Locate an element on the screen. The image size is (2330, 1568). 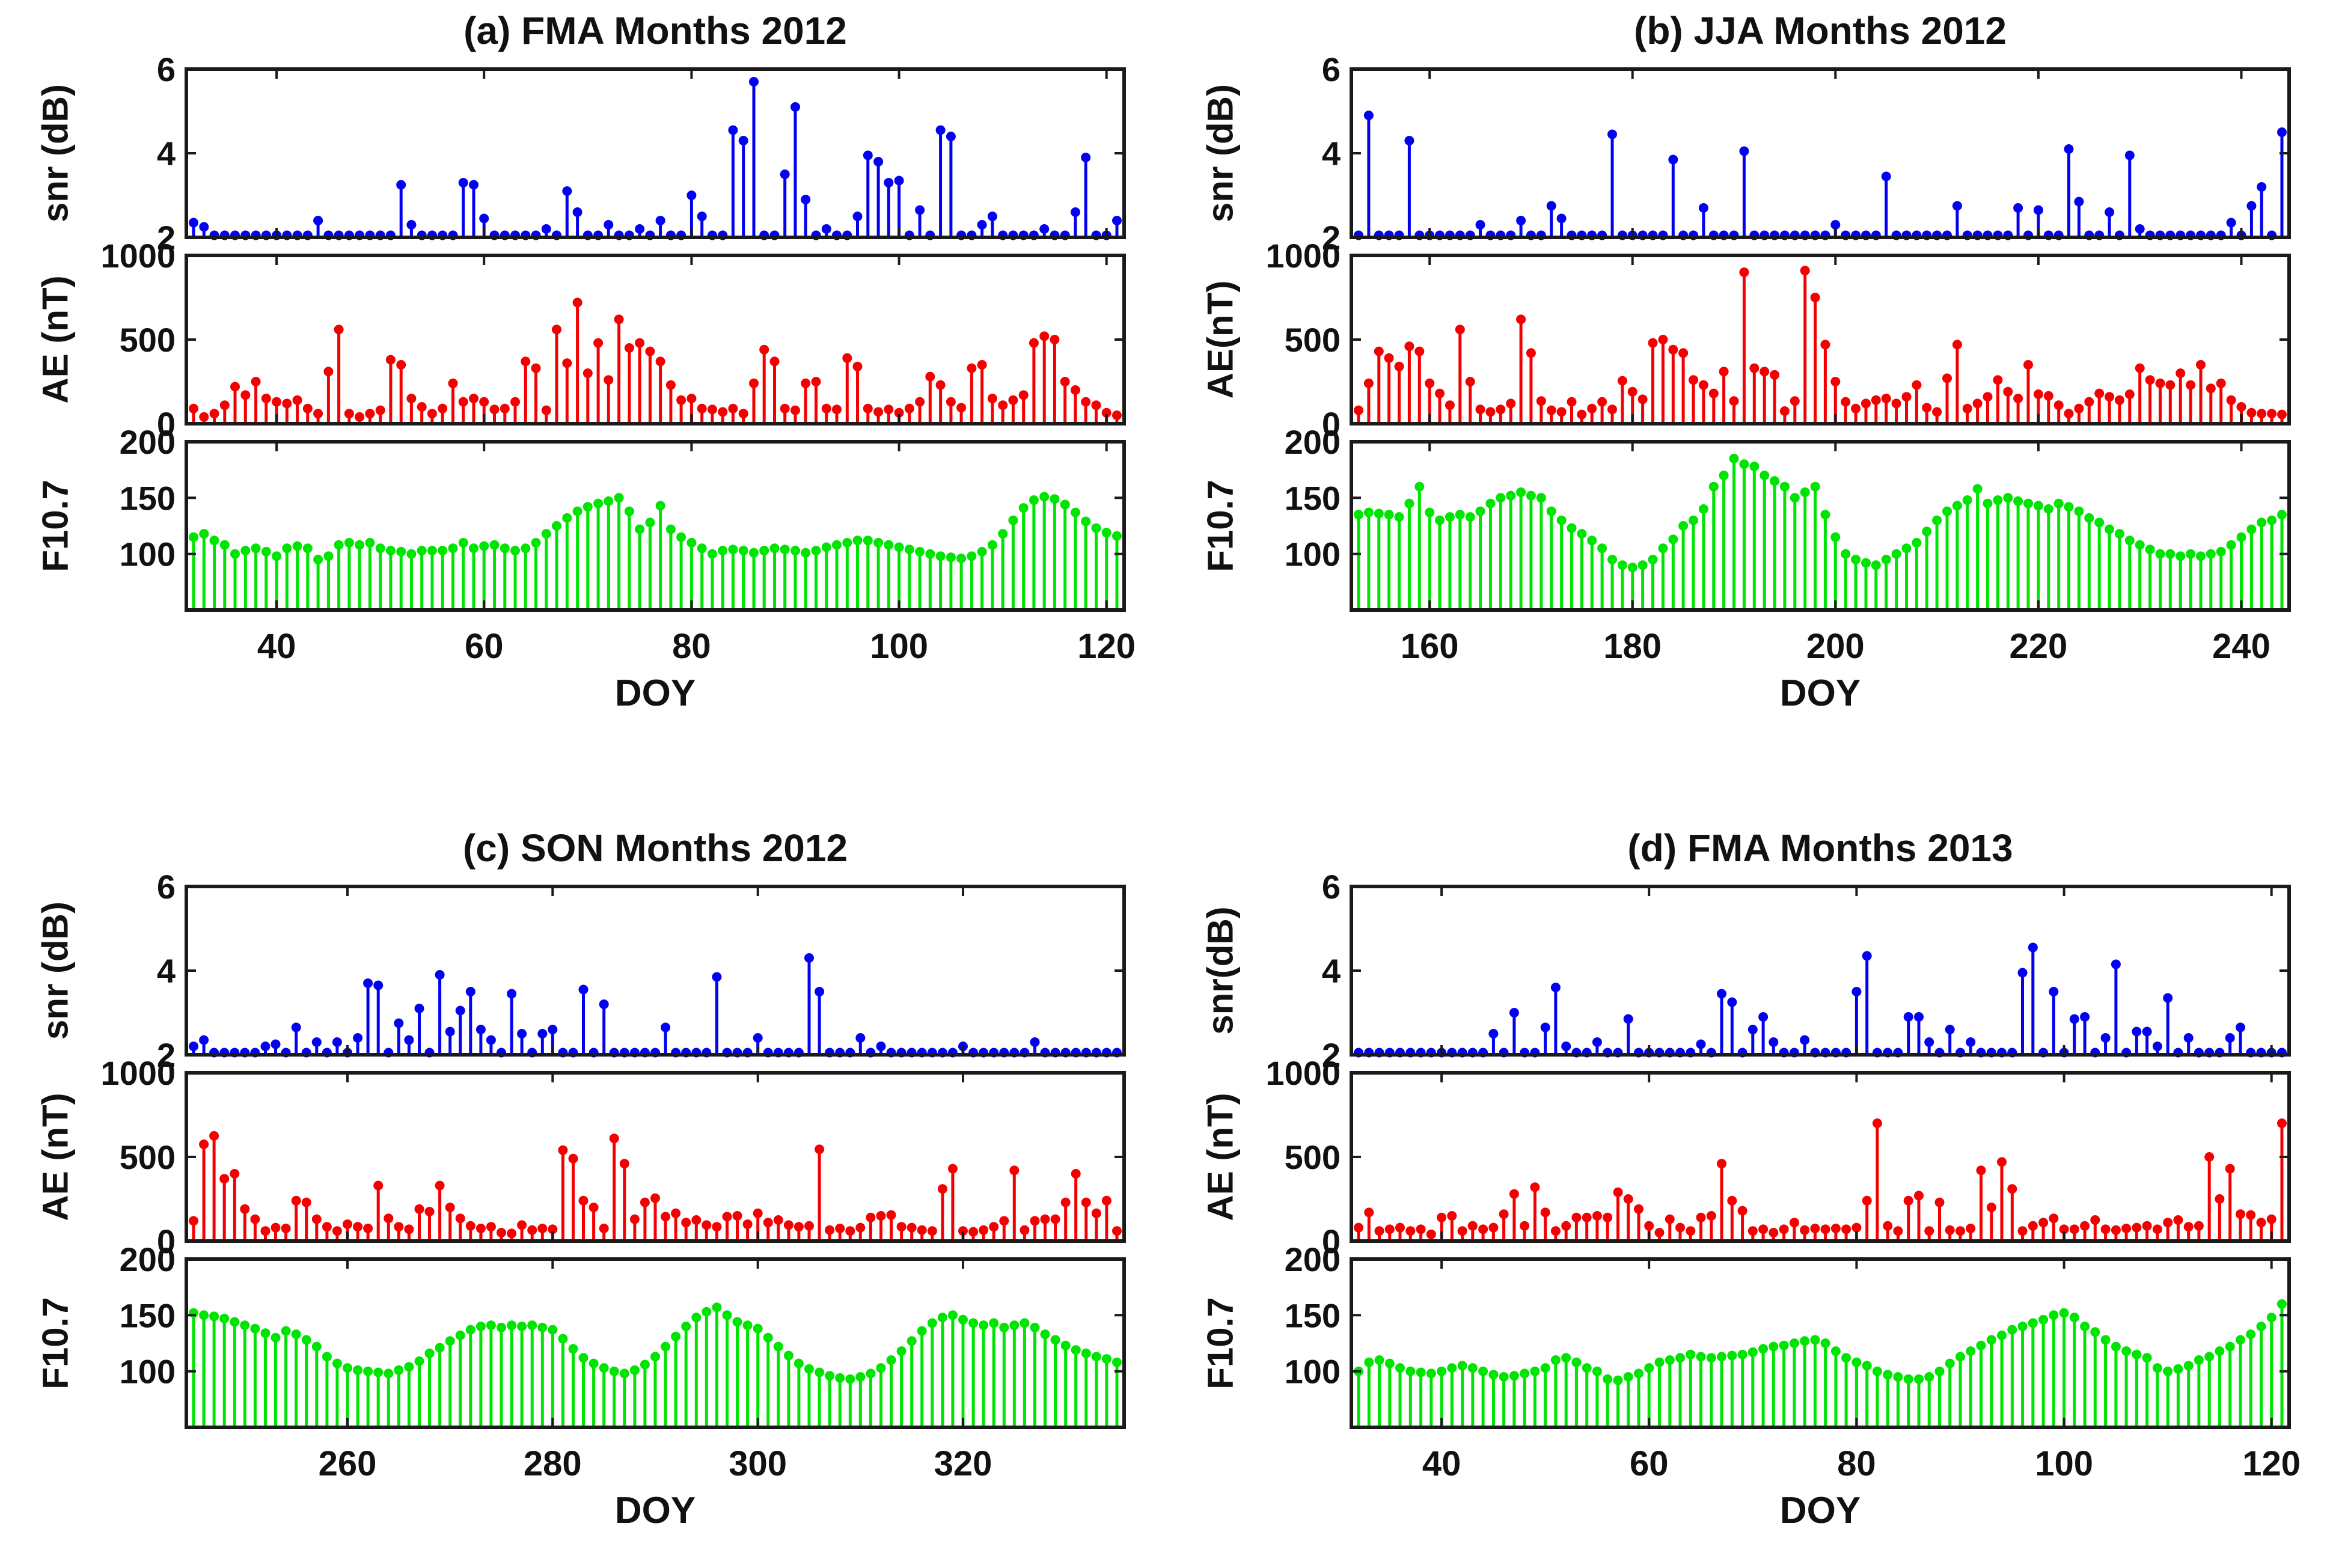
x-axis-label-c: DOY is located at coordinates (655, 1510).